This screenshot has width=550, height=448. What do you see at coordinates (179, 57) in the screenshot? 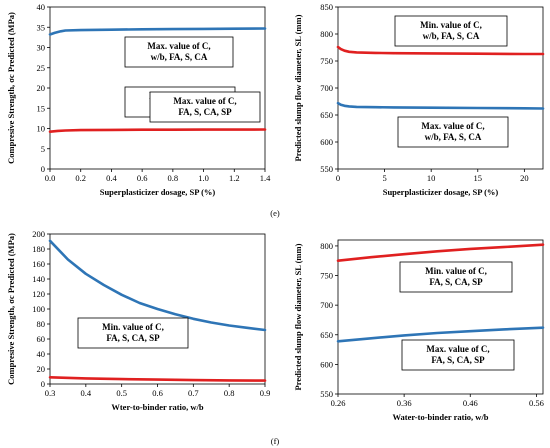
I see `top-left-annotation-text: w/b, FA, S, CA` at bounding box center [179, 57].